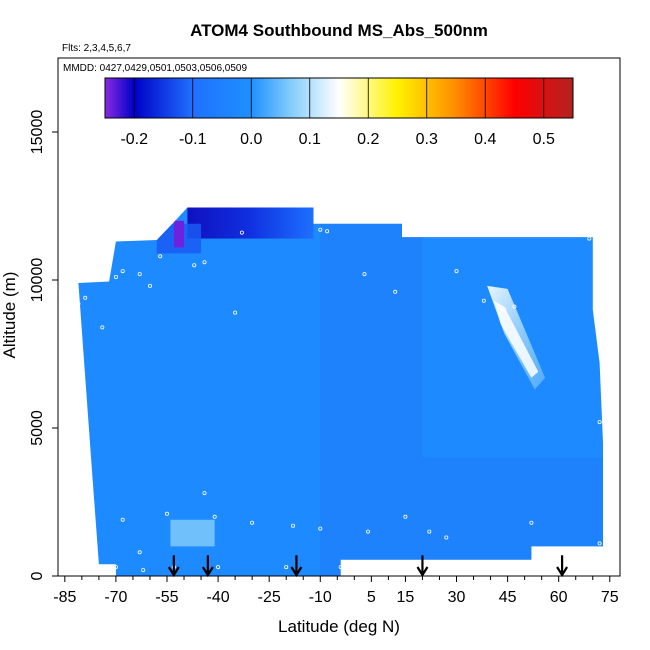 The width and height of the screenshot is (650, 650). I want to click on colorbar-tick-label-2: 0.0, so click(251, 139).